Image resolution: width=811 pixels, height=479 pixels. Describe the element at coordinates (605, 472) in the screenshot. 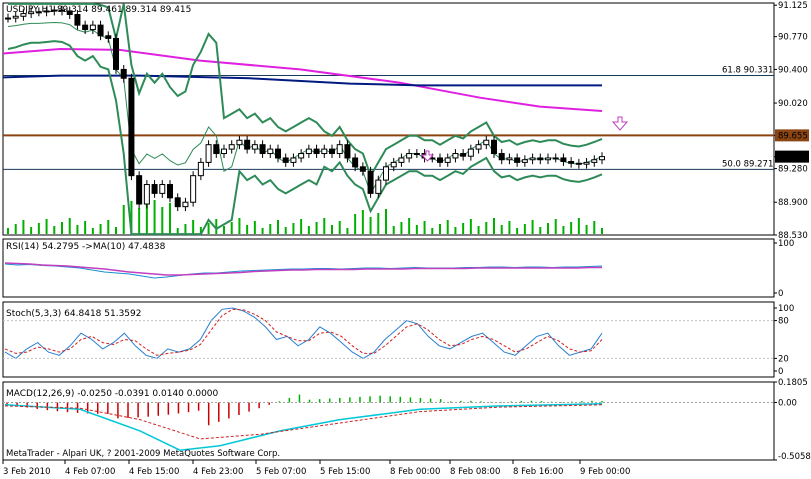

I see `x-tick-label: 9 Feb 00:00` at that location.